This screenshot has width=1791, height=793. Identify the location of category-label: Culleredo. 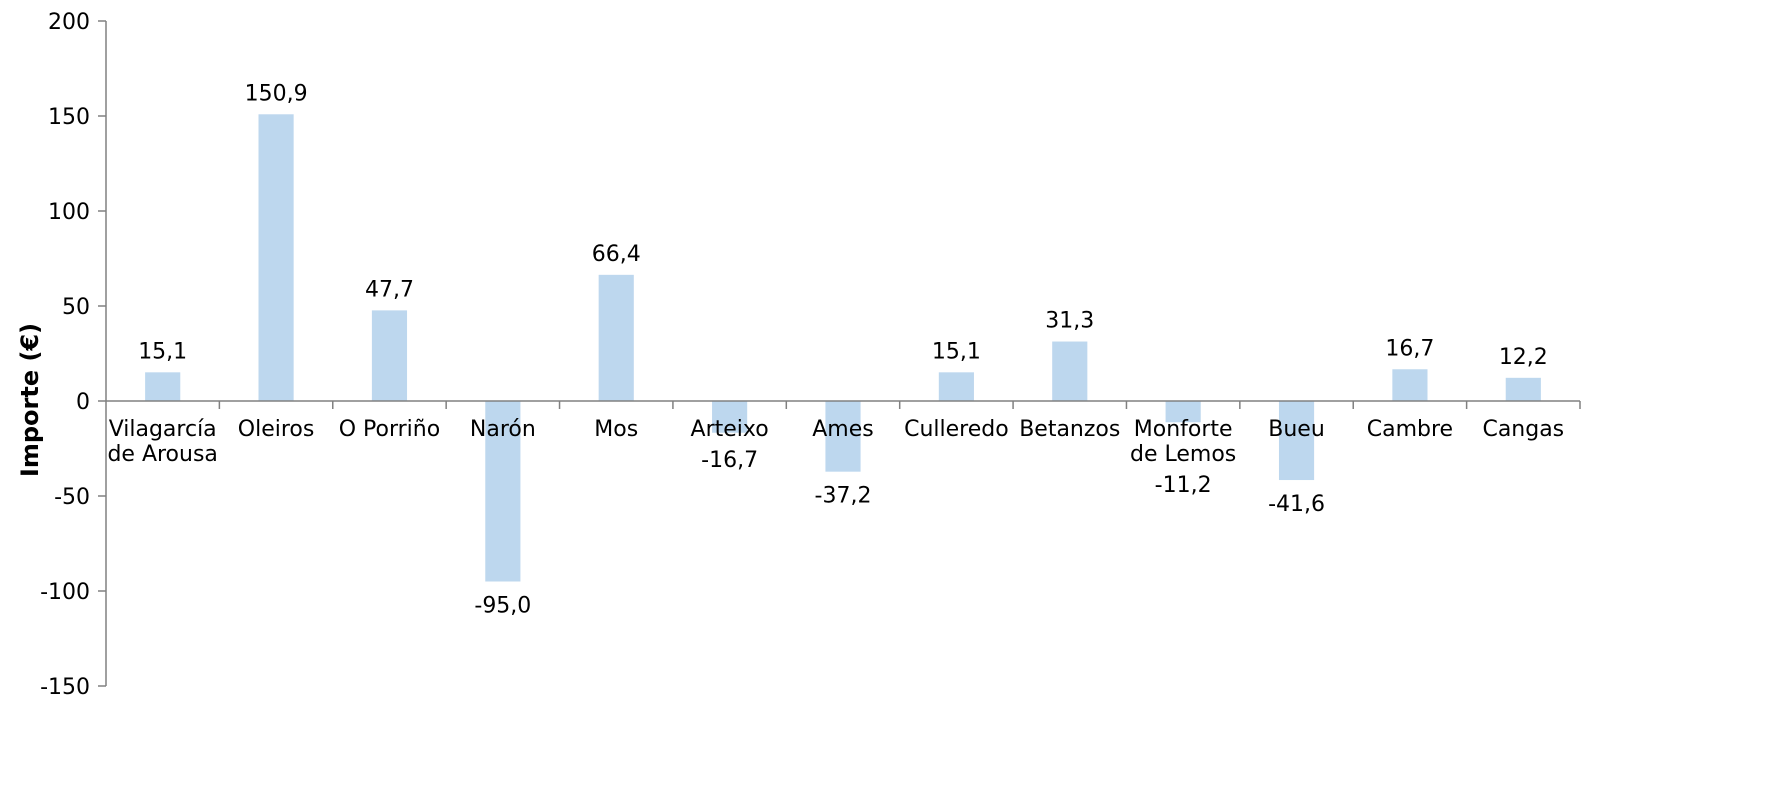
(956, 429).